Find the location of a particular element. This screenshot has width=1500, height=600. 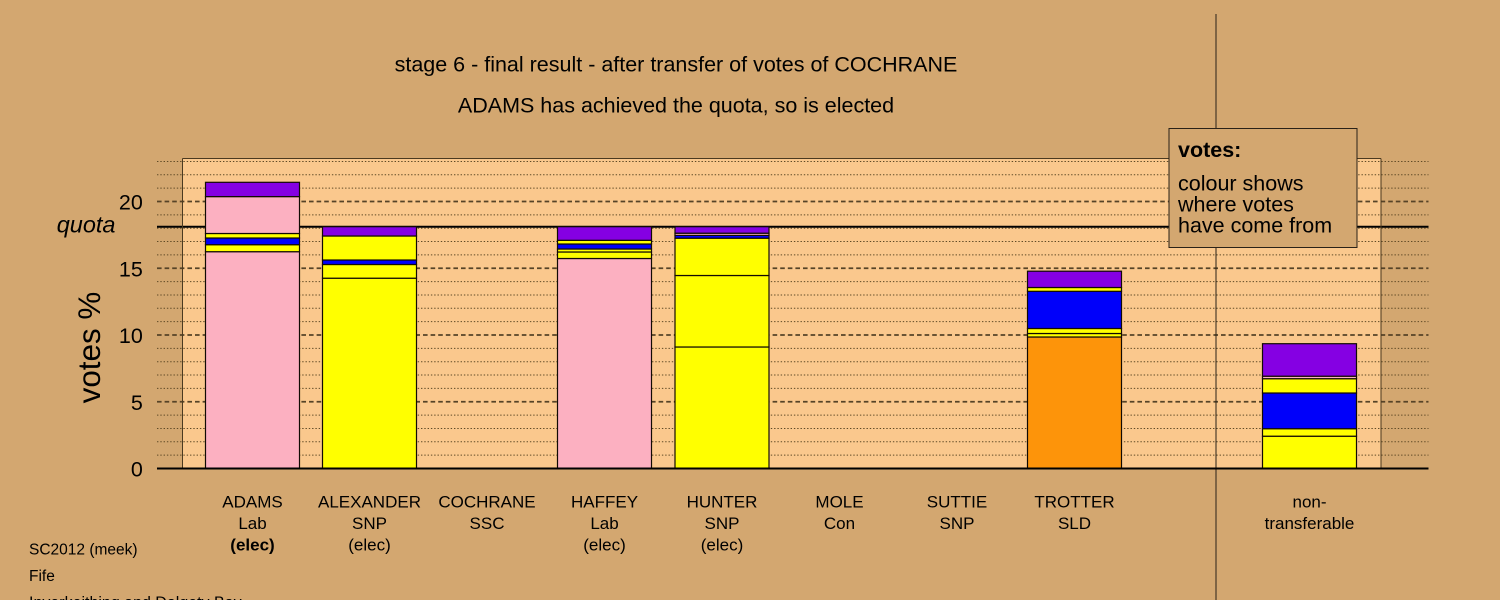

svg-text: 0 is located at coordinates (137, 470).